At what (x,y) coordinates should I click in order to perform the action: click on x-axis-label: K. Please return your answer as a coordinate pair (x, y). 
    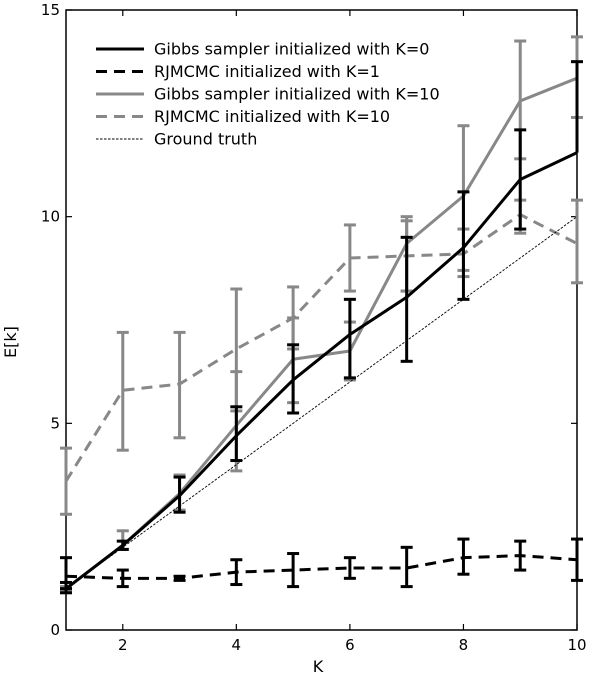
    Looking at the image, I should click on (318, 666).